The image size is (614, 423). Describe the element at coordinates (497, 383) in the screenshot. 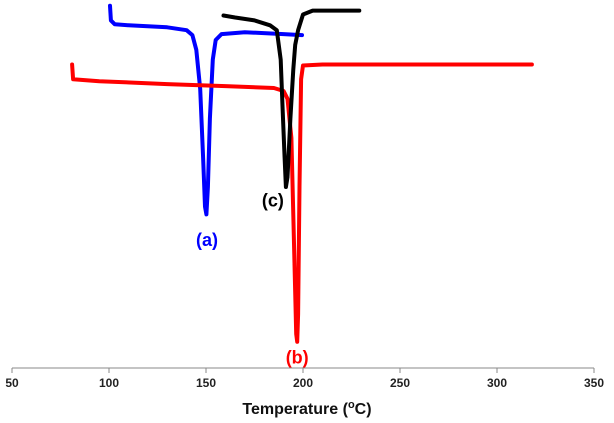

I see `x-tick-label-300: 300` at that location.